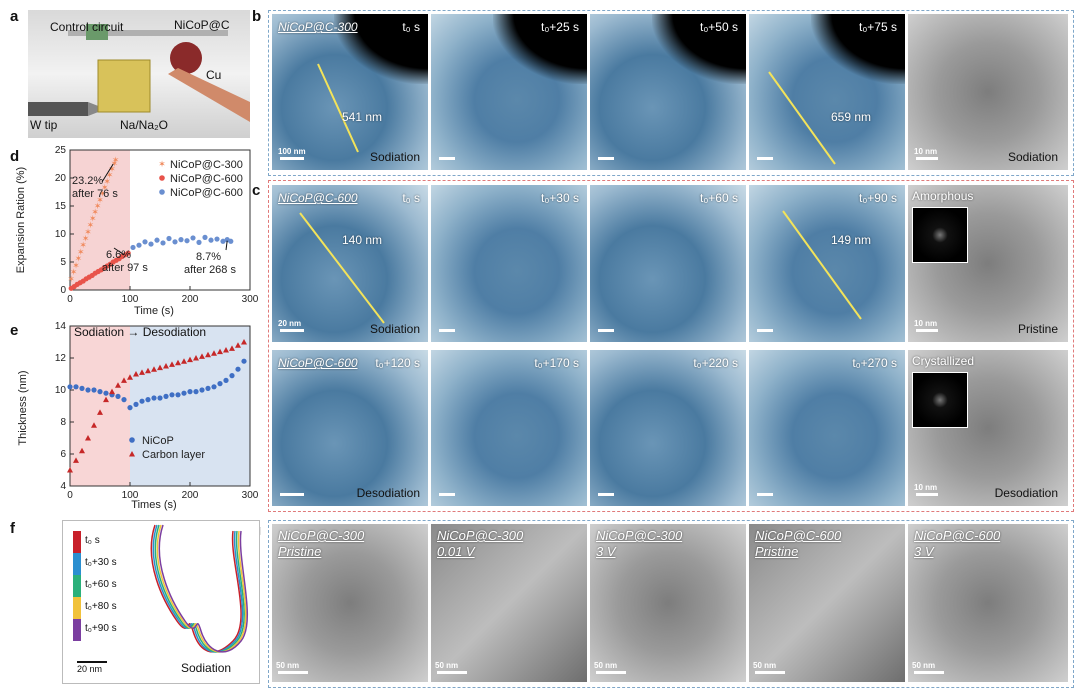 This screenshot has width=1080, height=696. Describe the element at coordinates (95, 194) in the screenshot. I see `annotation-76-s: after 76 s` at that location.